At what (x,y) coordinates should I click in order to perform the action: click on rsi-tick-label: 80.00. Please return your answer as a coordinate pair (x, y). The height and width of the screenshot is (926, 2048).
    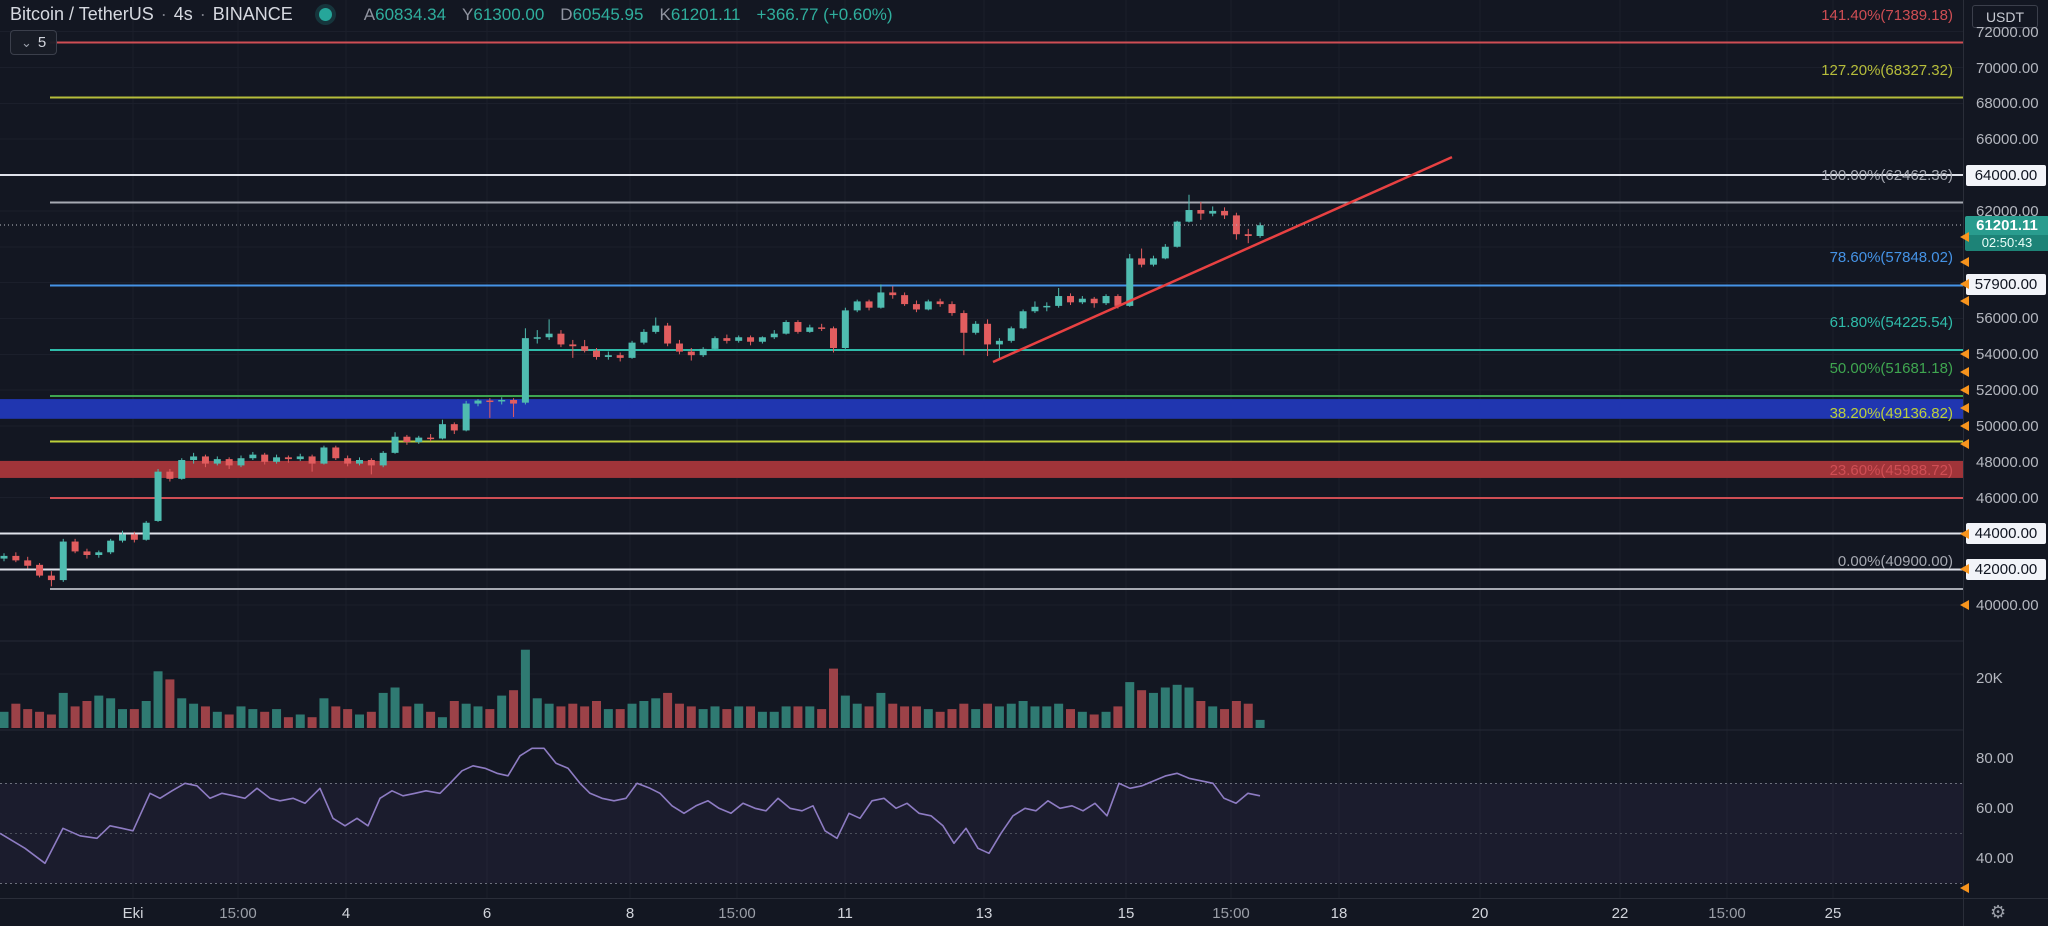
    Looking at the image, I should click on (1995, 759).